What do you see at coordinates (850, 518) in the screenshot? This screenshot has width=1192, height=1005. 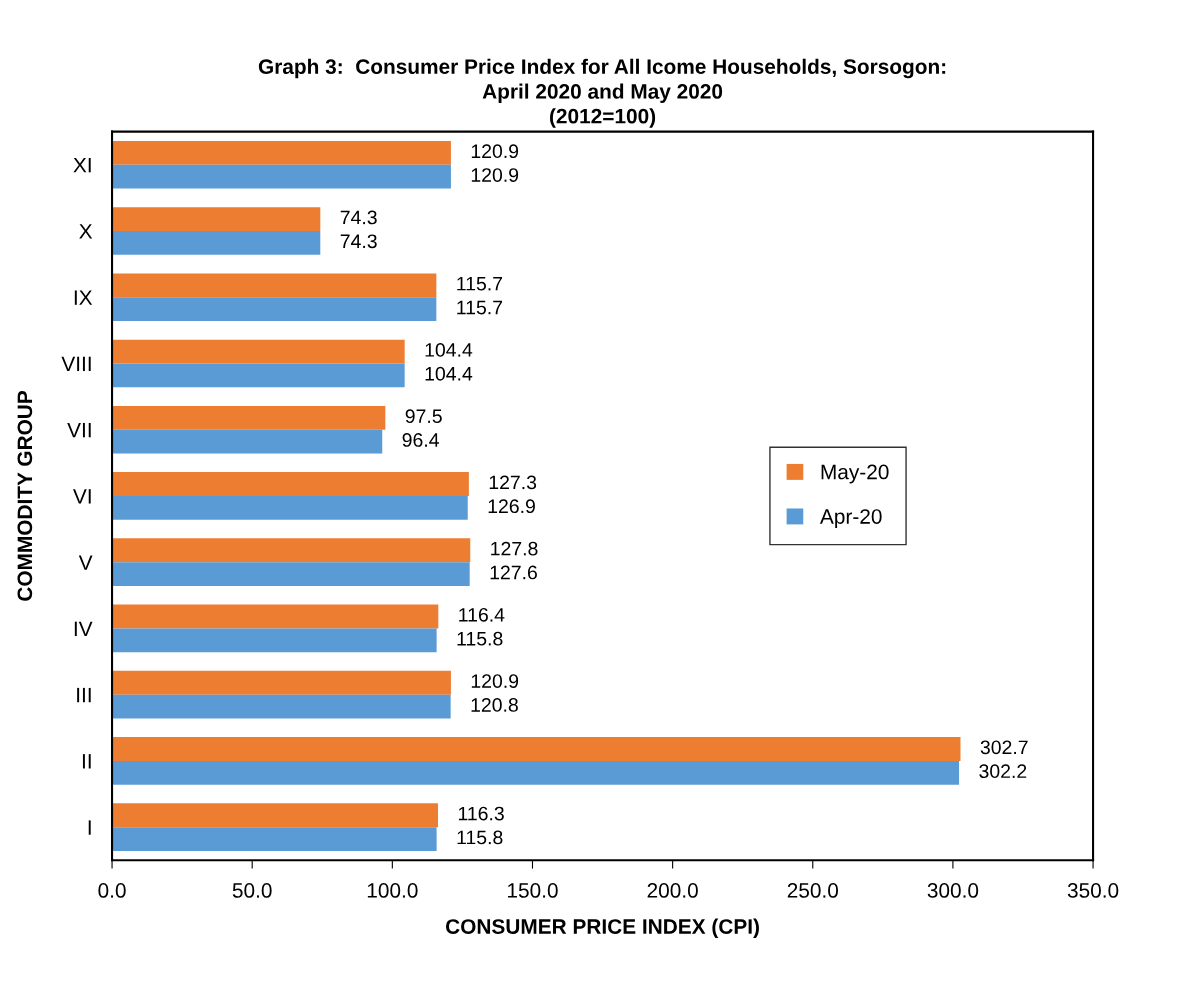 I see `legend-label: Apr-20` at bounding box center [850, 518].